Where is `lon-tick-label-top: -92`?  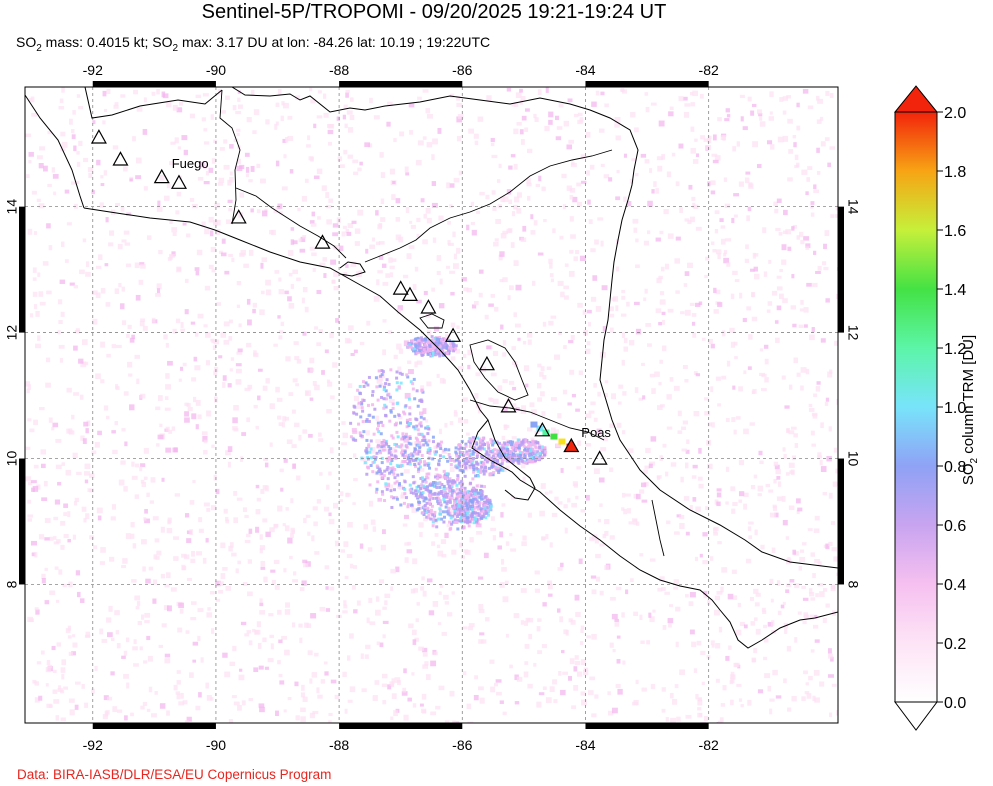 lon-tick-label-top: -92 is located at coordinates (93, 70).